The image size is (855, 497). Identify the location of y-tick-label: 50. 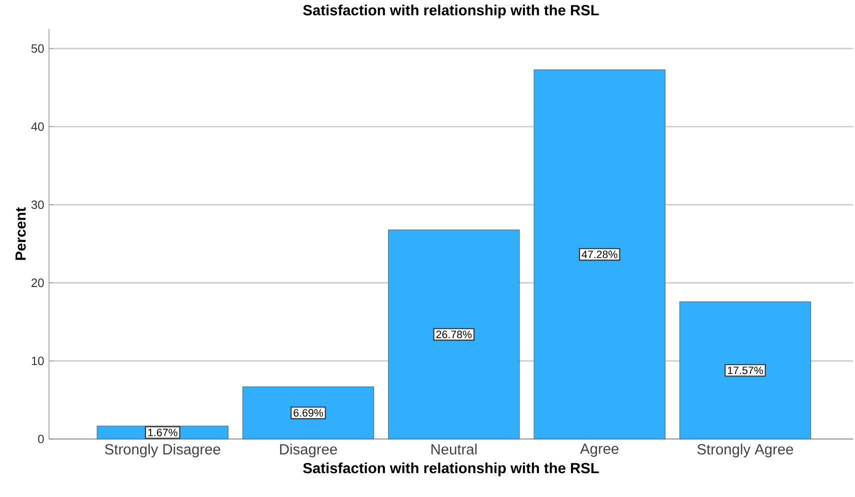
(37, 48).